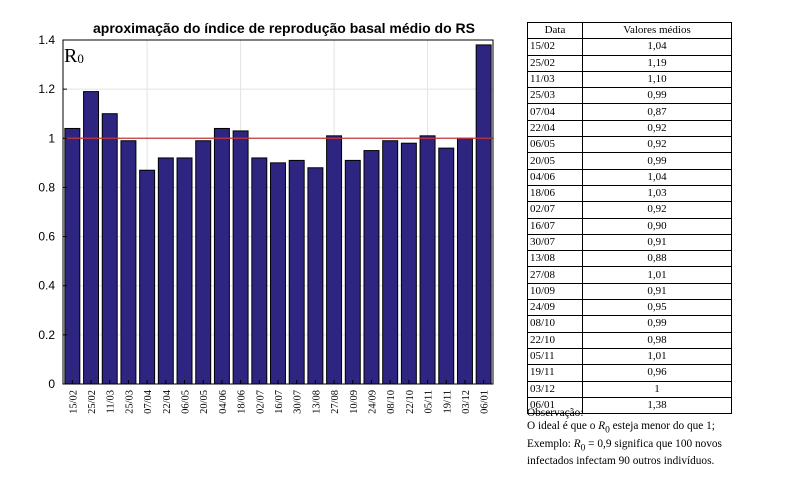 The image size is (787, 491). What do you see at coordinates (429, 402) in the screenshot?
I see `x-tick-label: 05/11` at bounding box center [429, 402].